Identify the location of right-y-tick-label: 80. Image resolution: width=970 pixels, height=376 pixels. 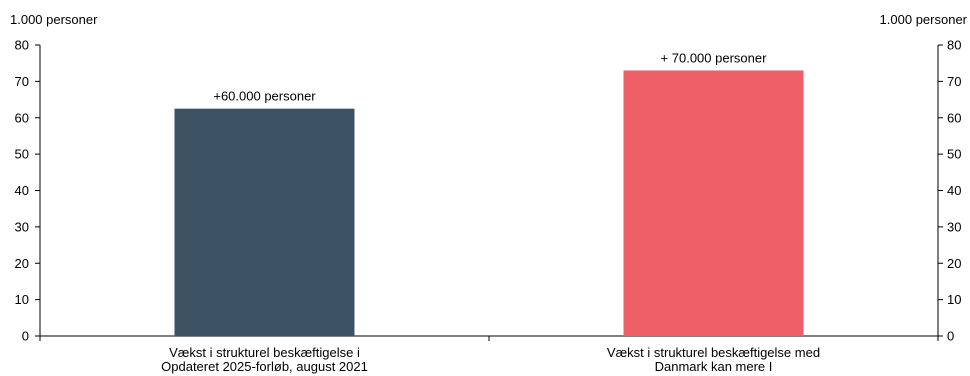
(954, 45).